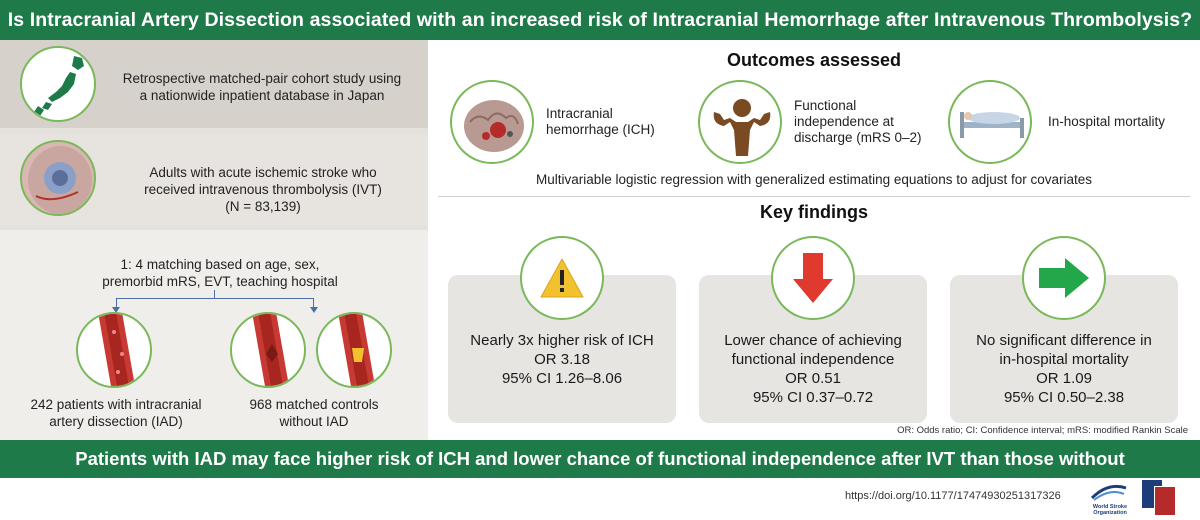 The width and height of the screenshot is (1200, 520). What do you see at coordinates (740, 122) in the screenshot?
I see `strong-person-icon` at bounding box center [740, 122].